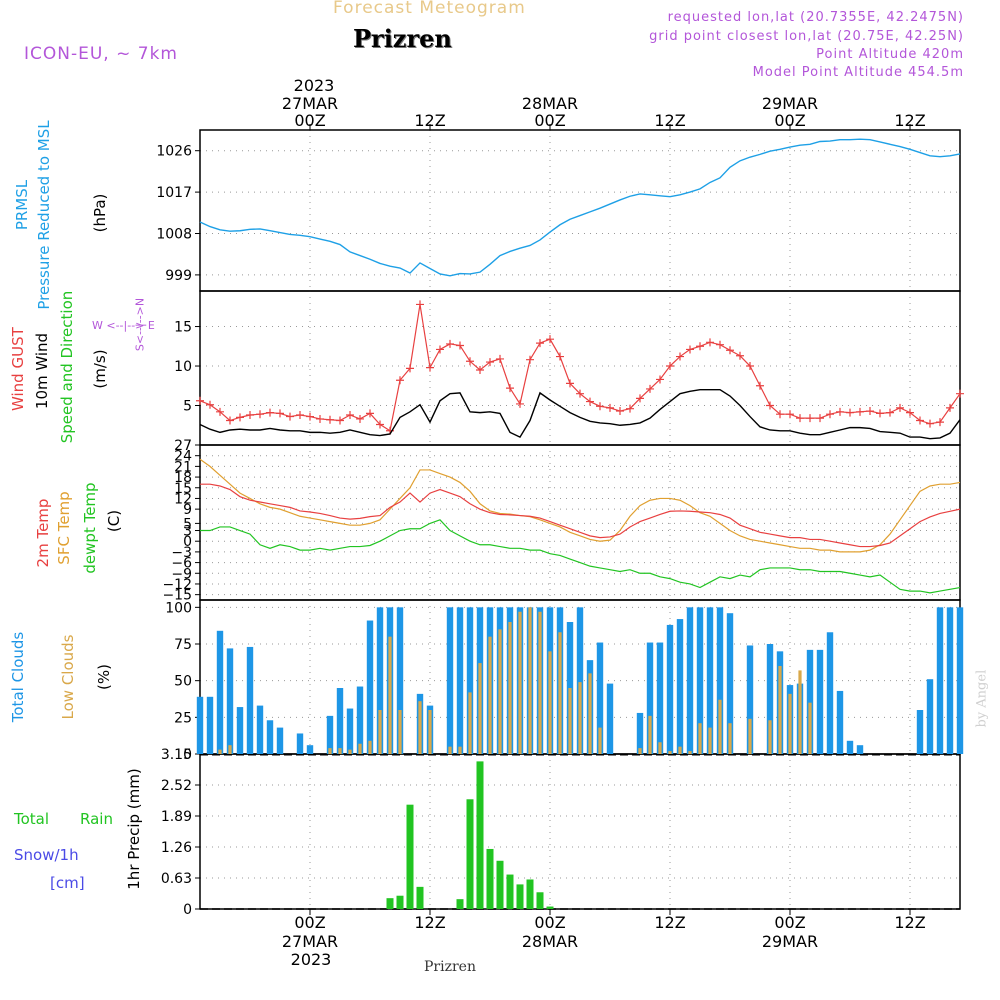 This screenshot has width=1000, height=1000. Describe the element at coordinates (178, 608) in the screenshot. I see `y-tick-label: 100` at that location.